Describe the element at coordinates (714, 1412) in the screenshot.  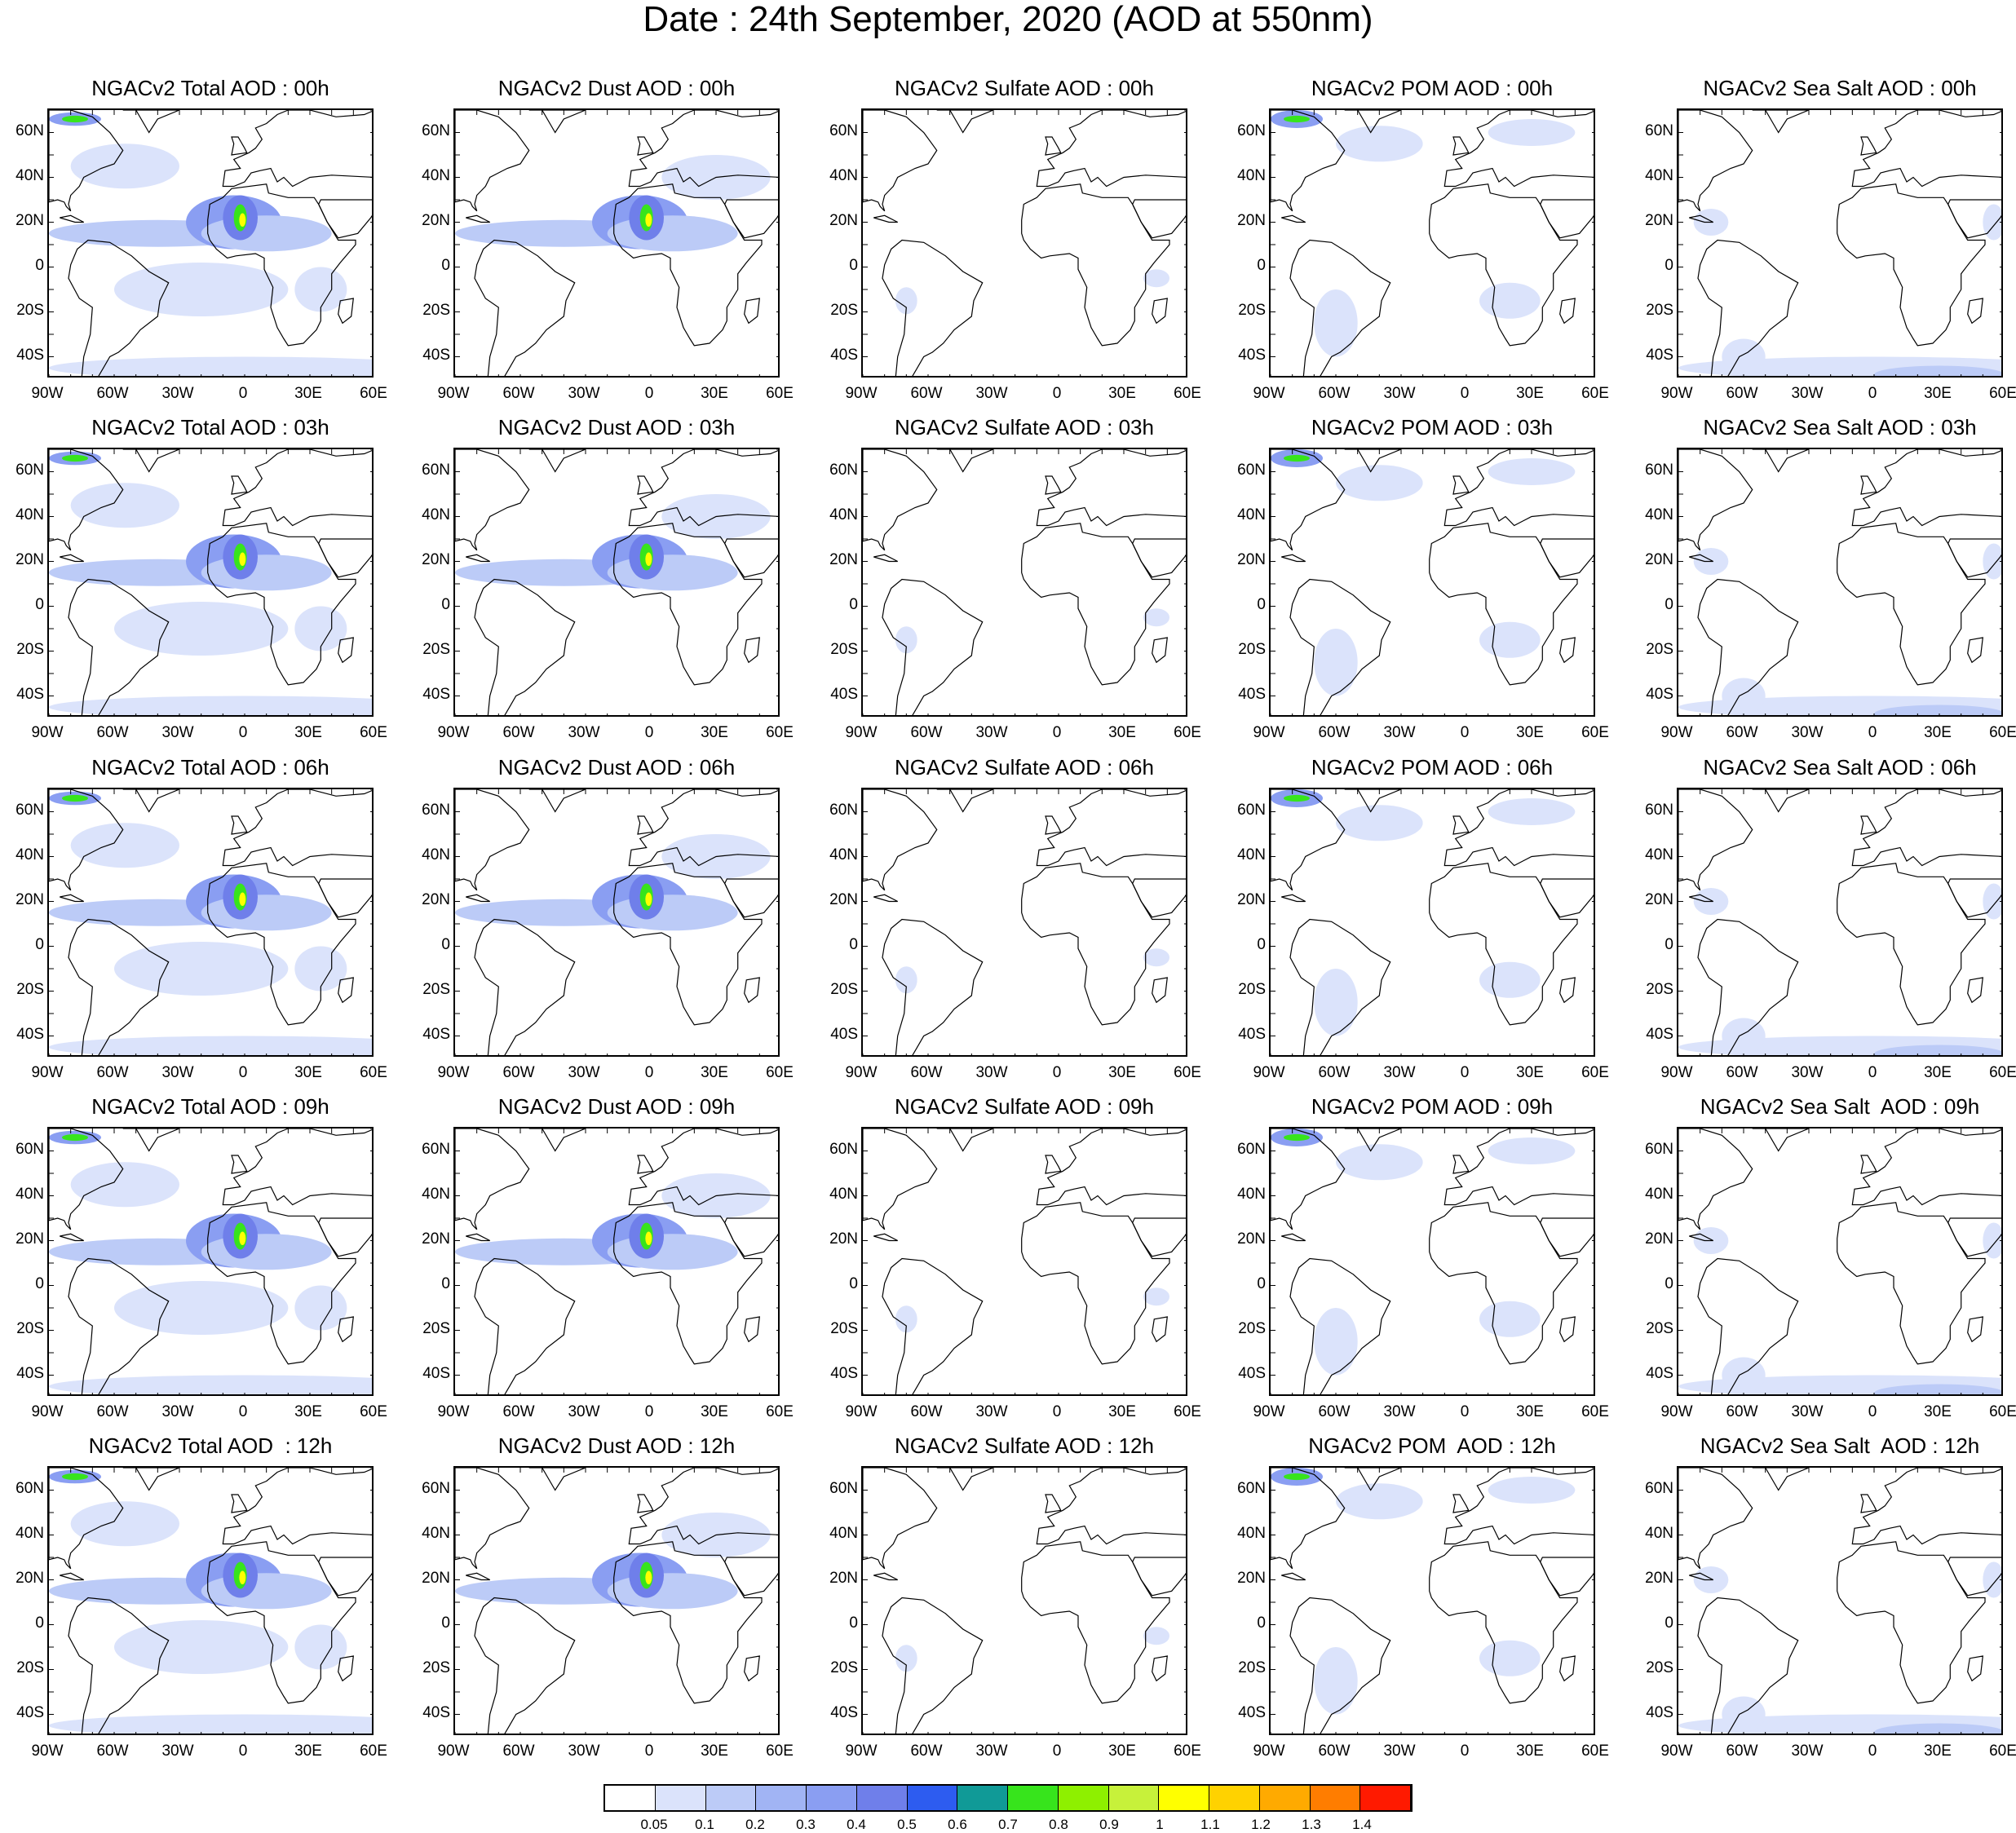
I see `lon-tick-label: 30E` at that location.